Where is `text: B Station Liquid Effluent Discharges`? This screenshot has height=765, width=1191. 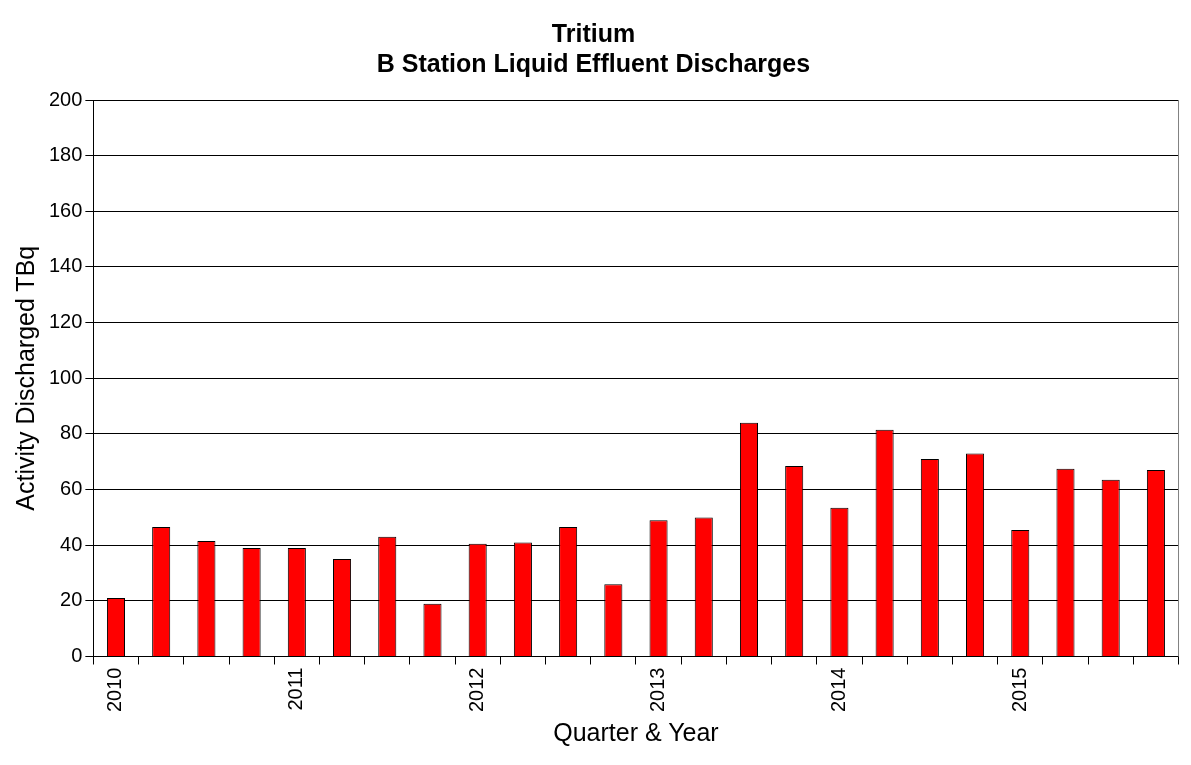 text: B Station Liquid Effluent Discharges is located at coordinates (593, 62).